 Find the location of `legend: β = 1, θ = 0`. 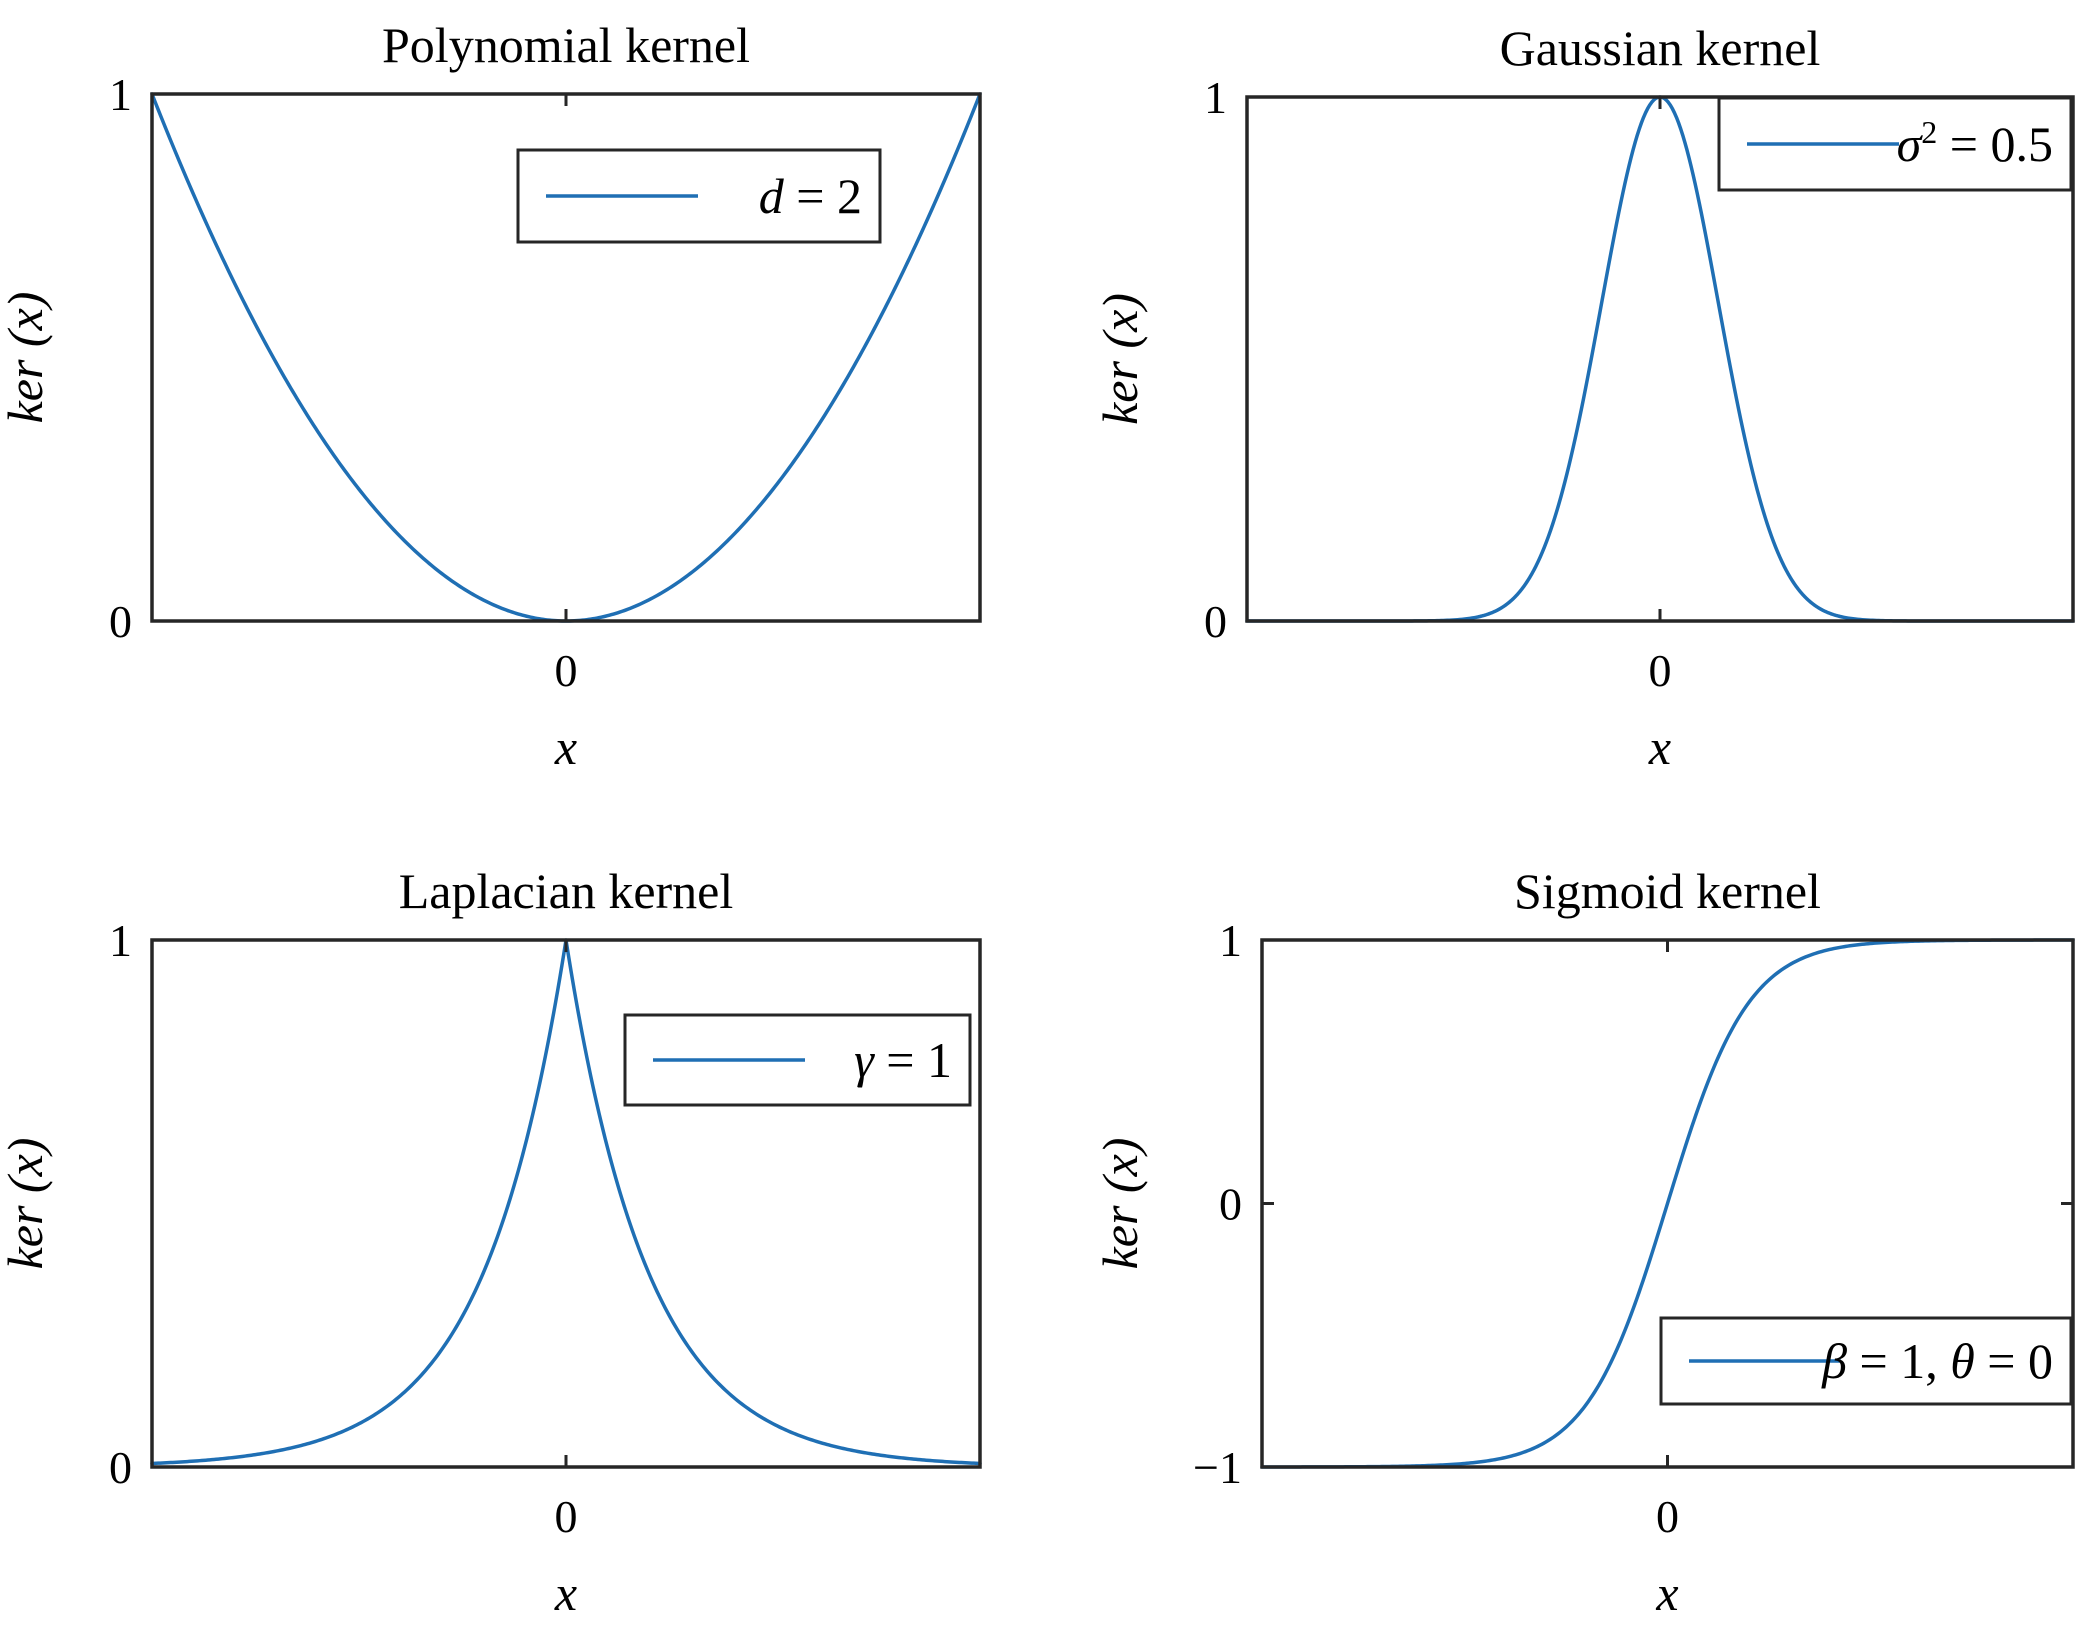

legend: β = 1, θ = 0 is located at coordinates (1866, 1361).